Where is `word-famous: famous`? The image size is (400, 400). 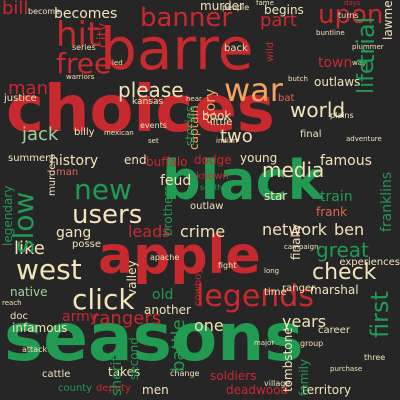 word-famous: famous is located at coordinates (346, 161).